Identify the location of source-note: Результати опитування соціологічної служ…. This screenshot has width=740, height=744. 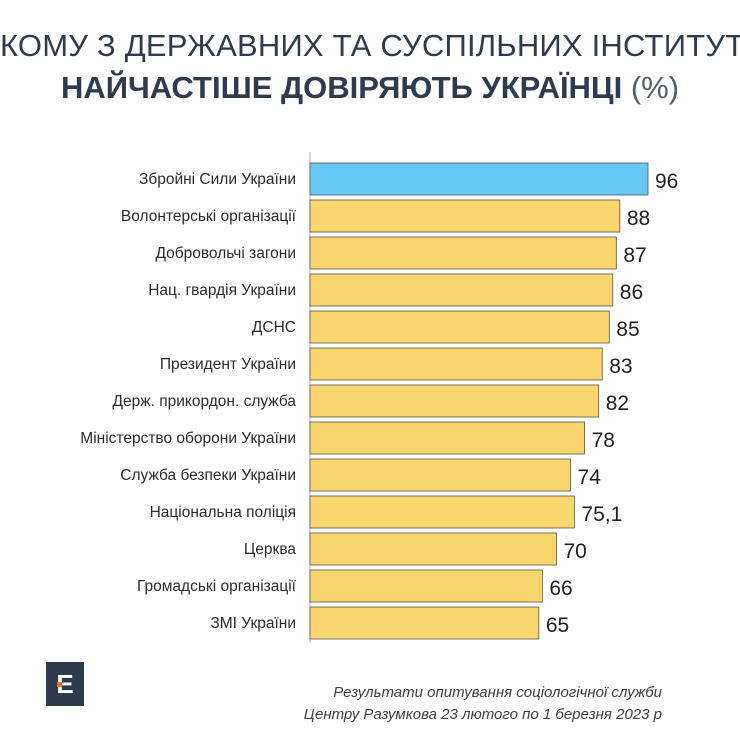
(483, 704).